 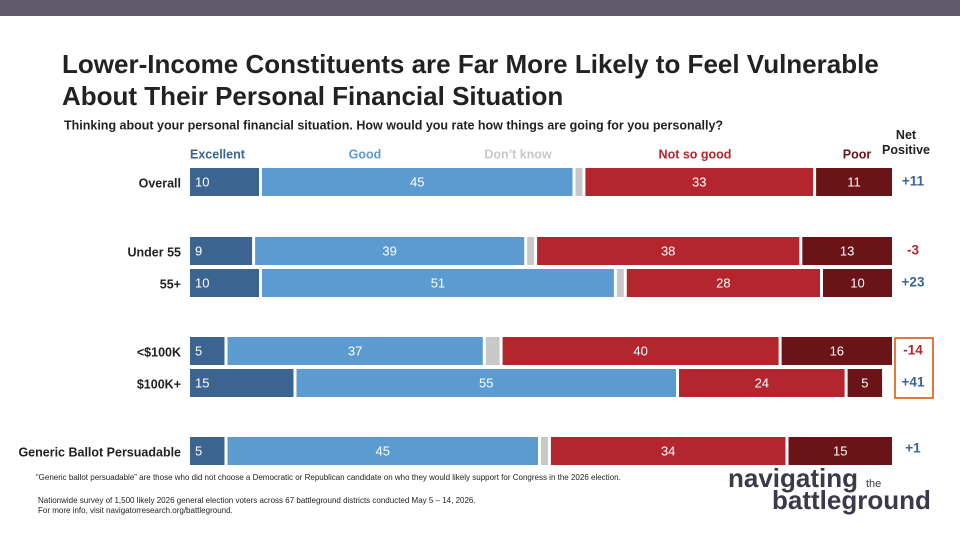 I want to click on value-label: 34, so click(x=668, y=450).